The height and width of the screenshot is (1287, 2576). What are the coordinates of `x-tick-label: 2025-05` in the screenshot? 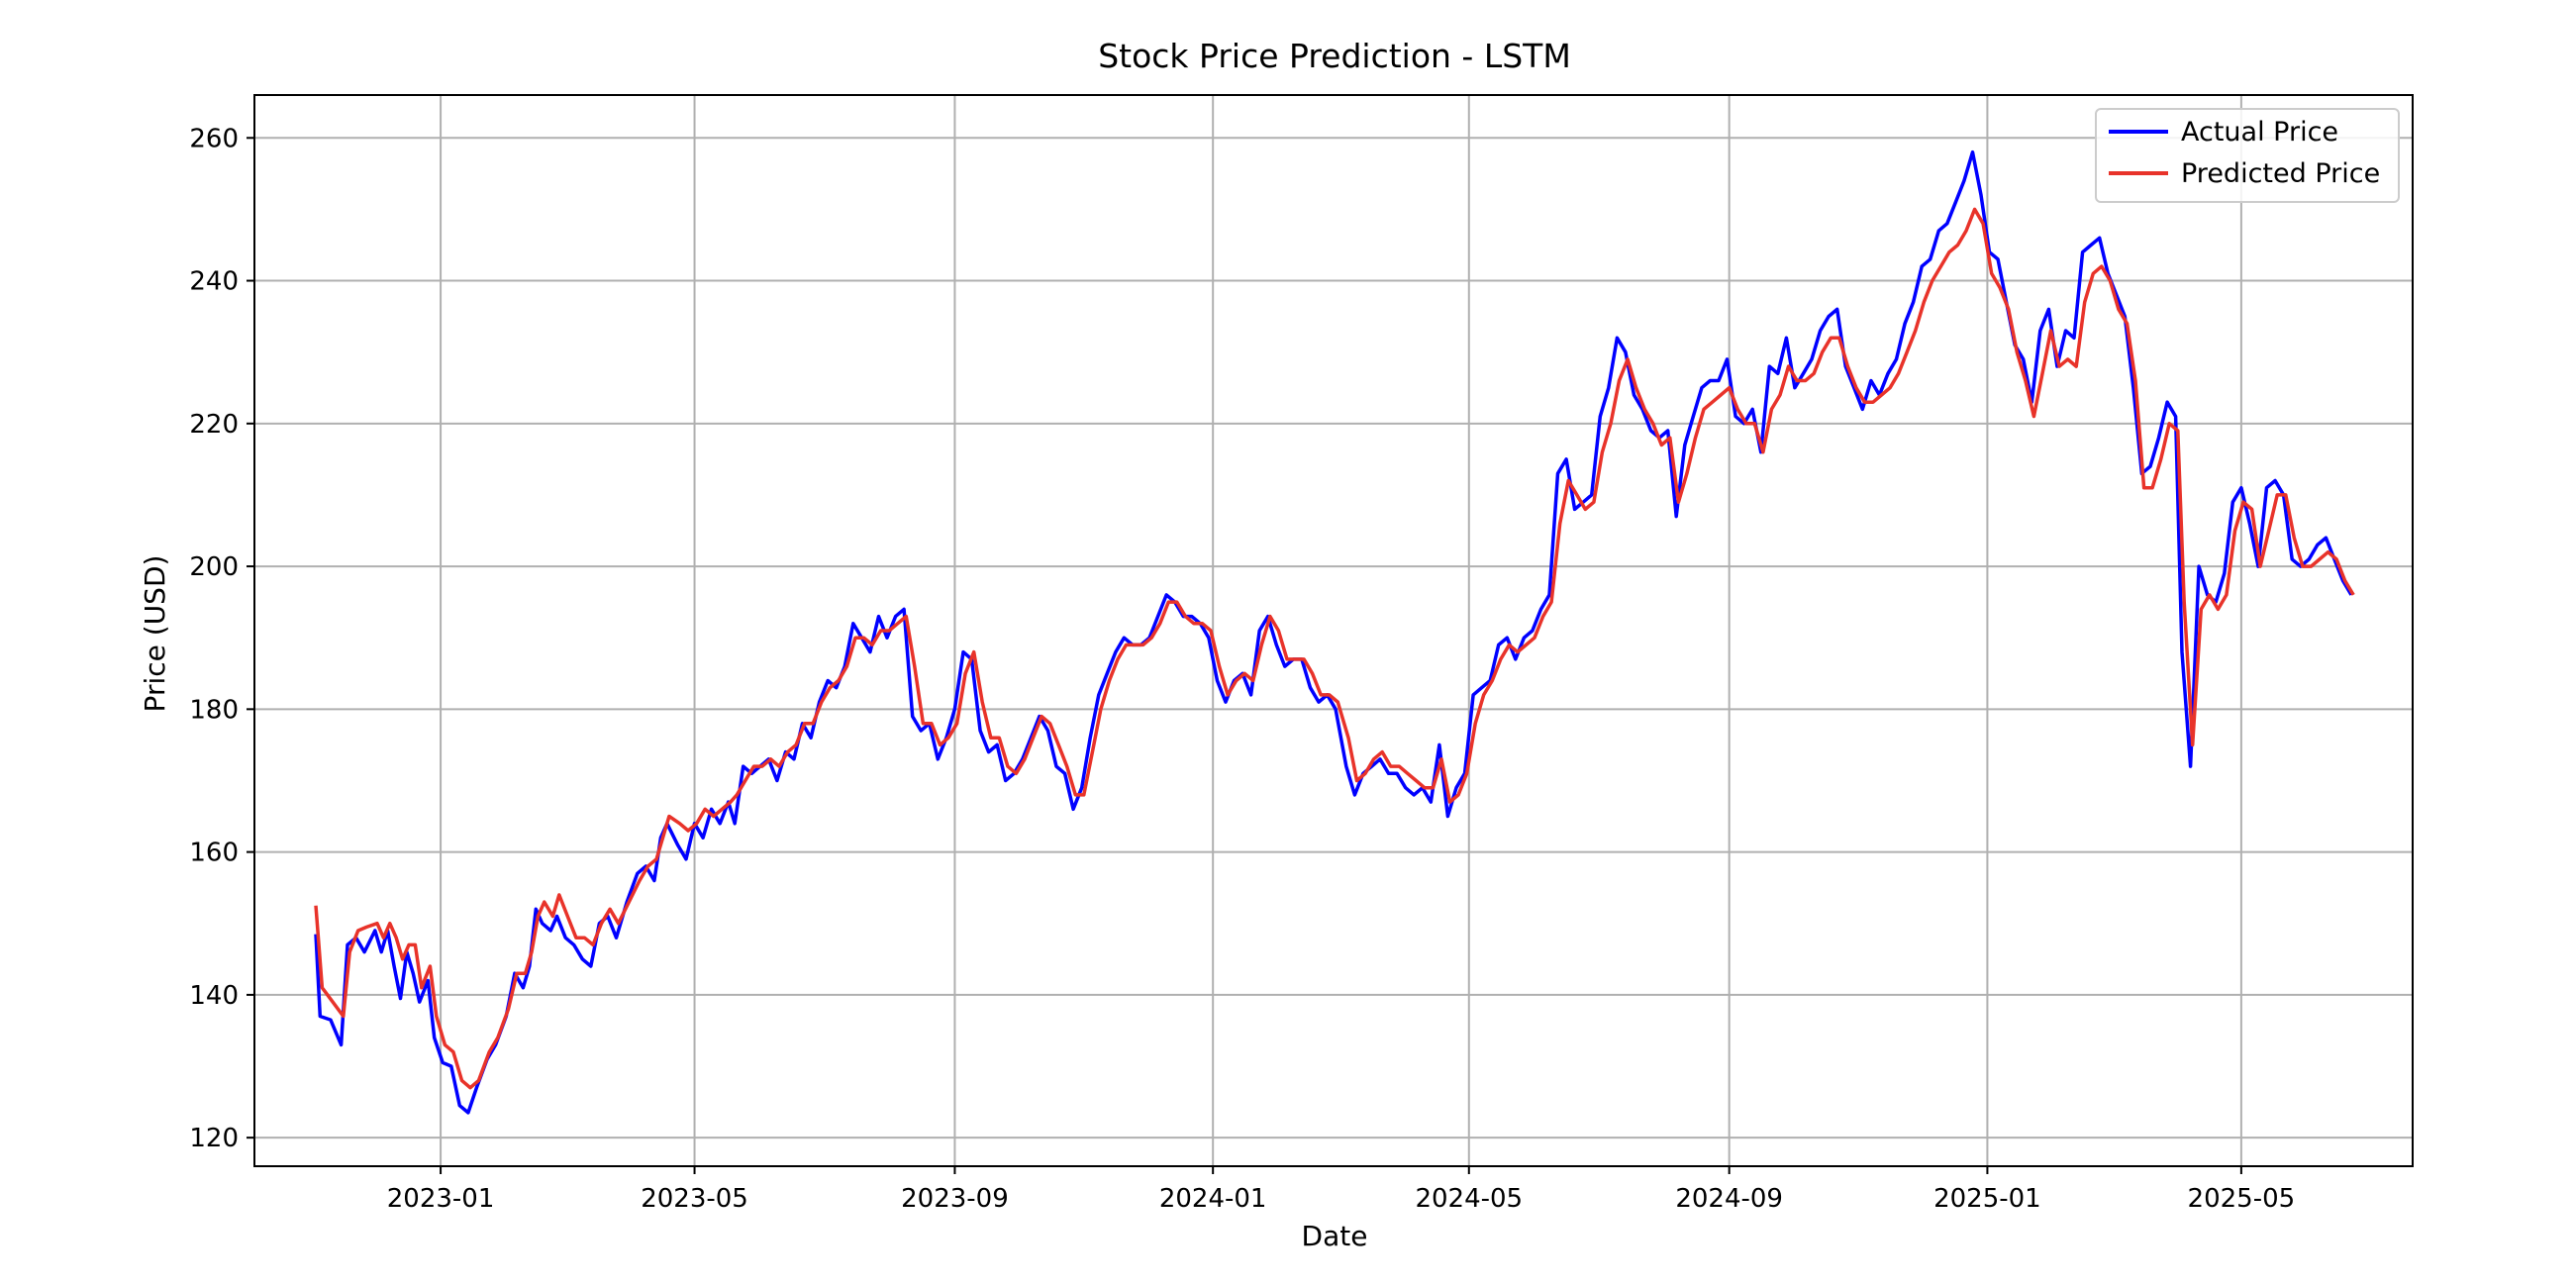 It's located at (2242, 1199).